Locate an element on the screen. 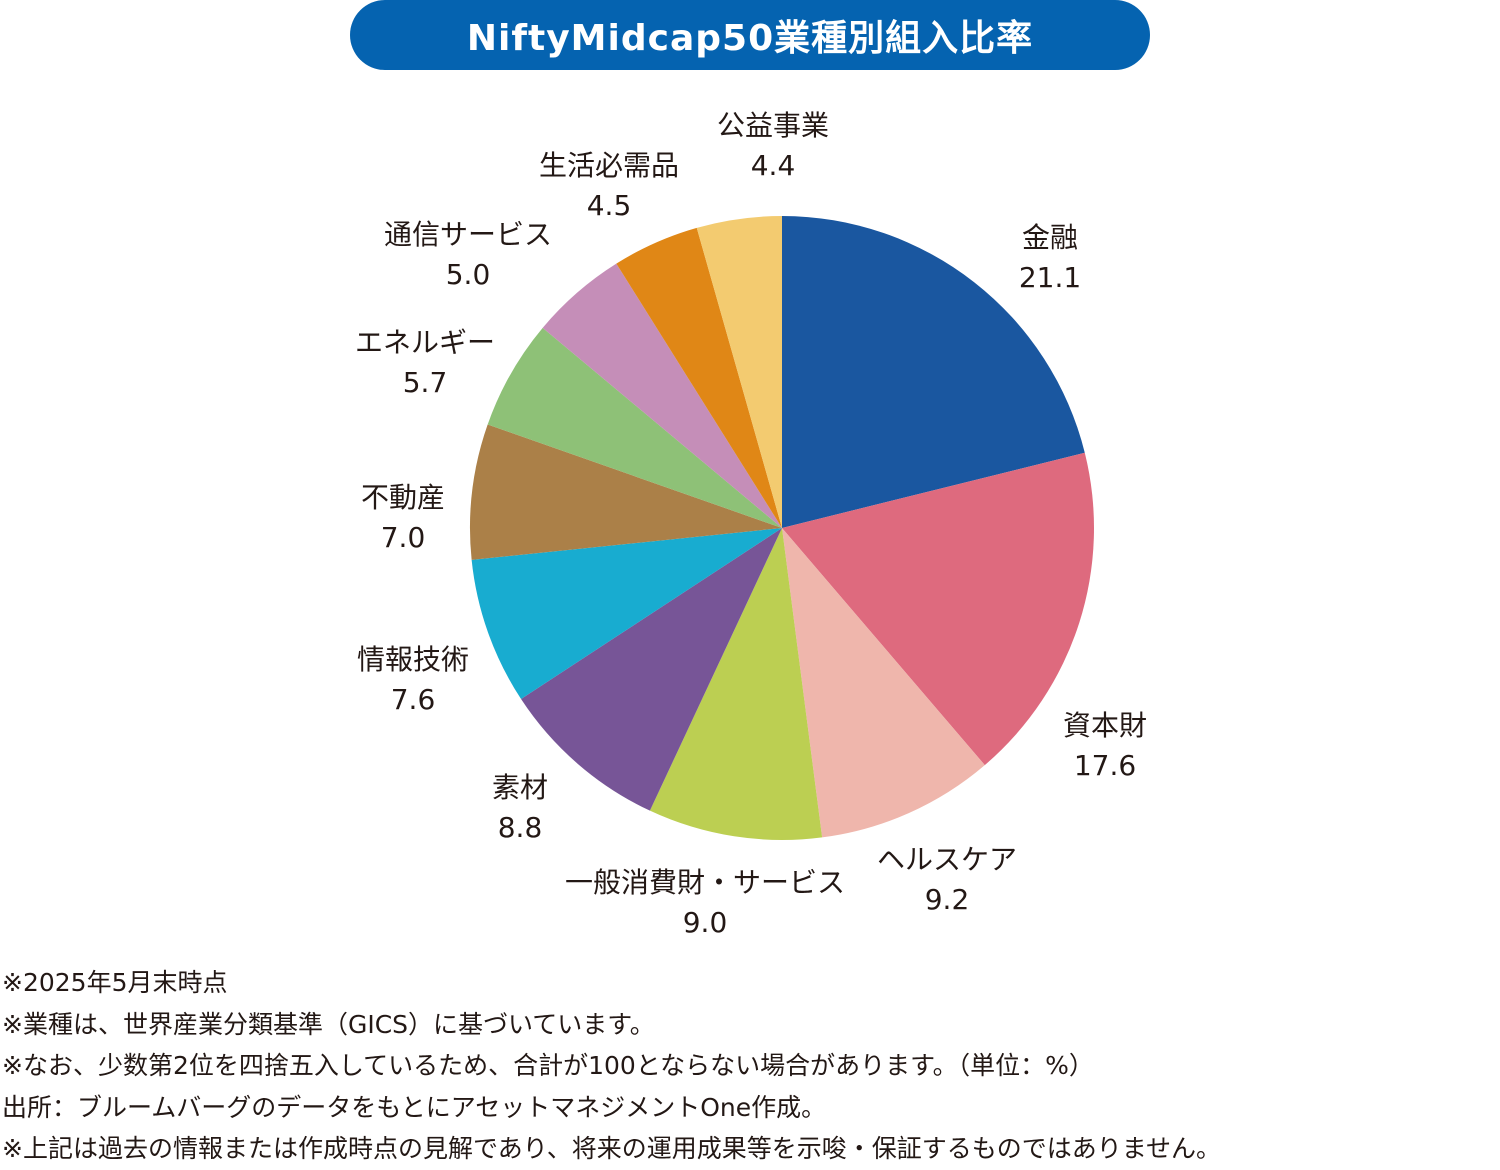 Image resolution: width=1500 pixels, height=1170 pixels. slice-label: 不動産 7.0 is located at coordinates (403, 518).